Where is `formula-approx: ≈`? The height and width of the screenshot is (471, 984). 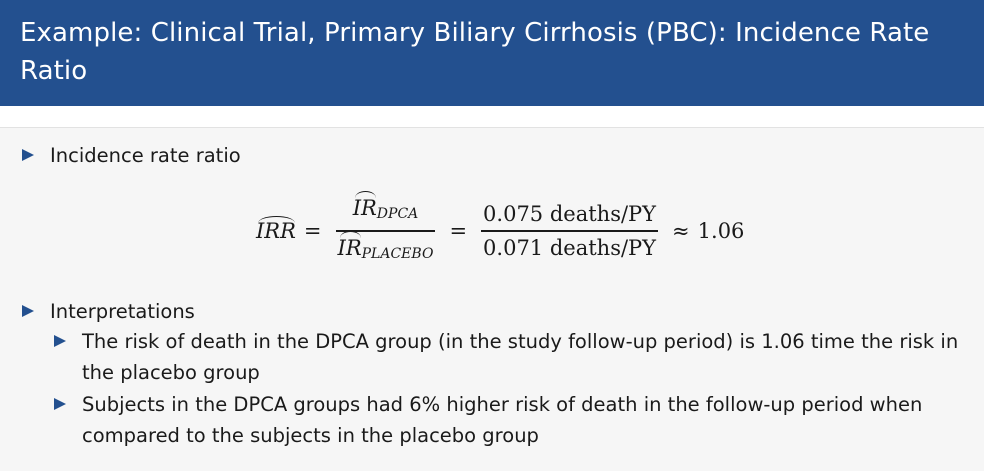
formula-approx: ≈ is located at coordinates (681, 230).